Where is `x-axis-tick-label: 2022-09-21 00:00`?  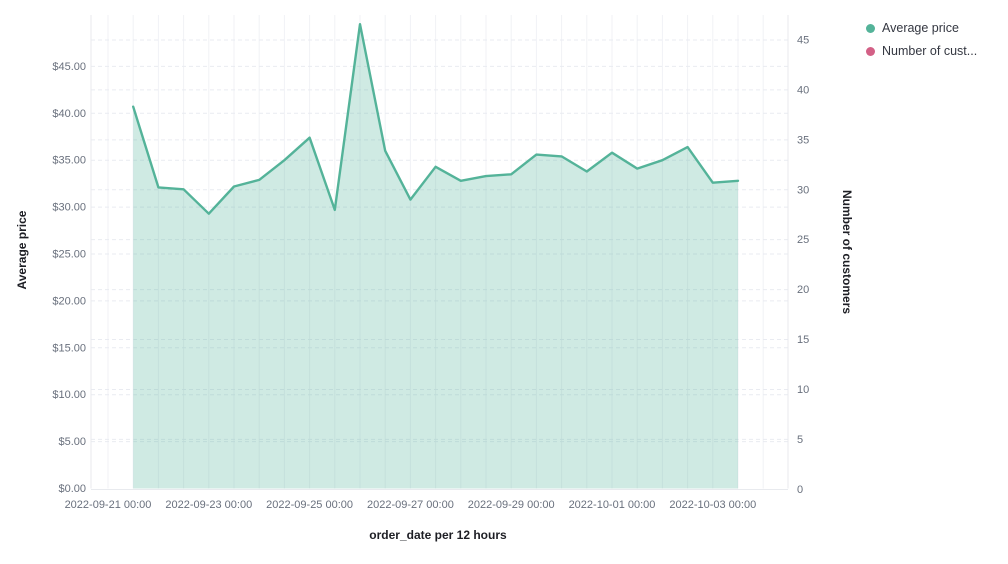
x-axis-tick-label: 2022-09-21 00:00 is located at coordinates (108, 505).